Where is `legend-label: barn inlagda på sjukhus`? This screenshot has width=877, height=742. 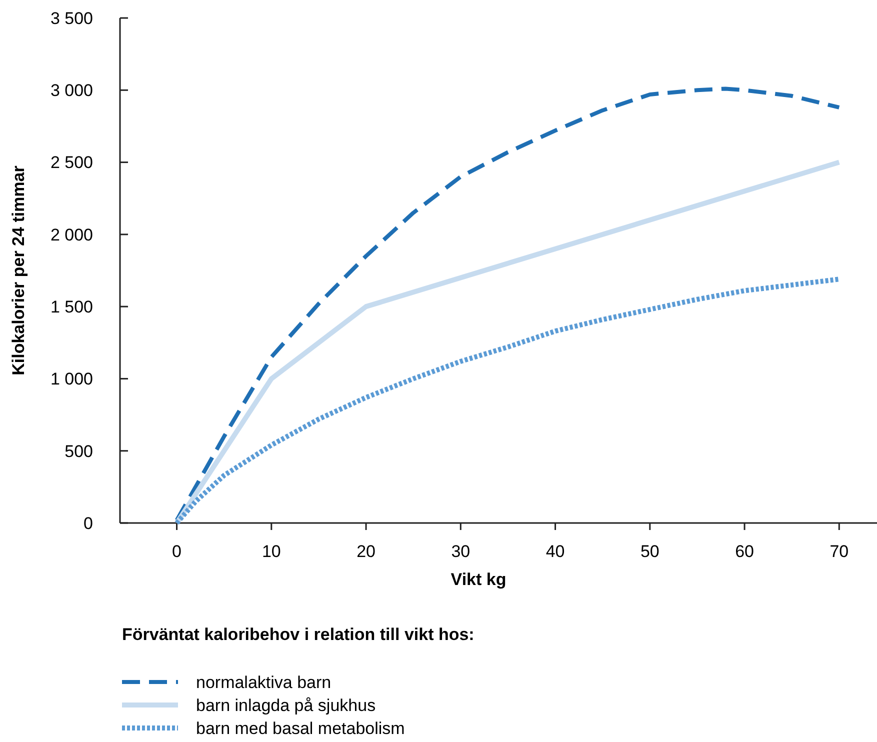 legend-label: barn inlagda på sjukhus is located at coordinates (286, 705).